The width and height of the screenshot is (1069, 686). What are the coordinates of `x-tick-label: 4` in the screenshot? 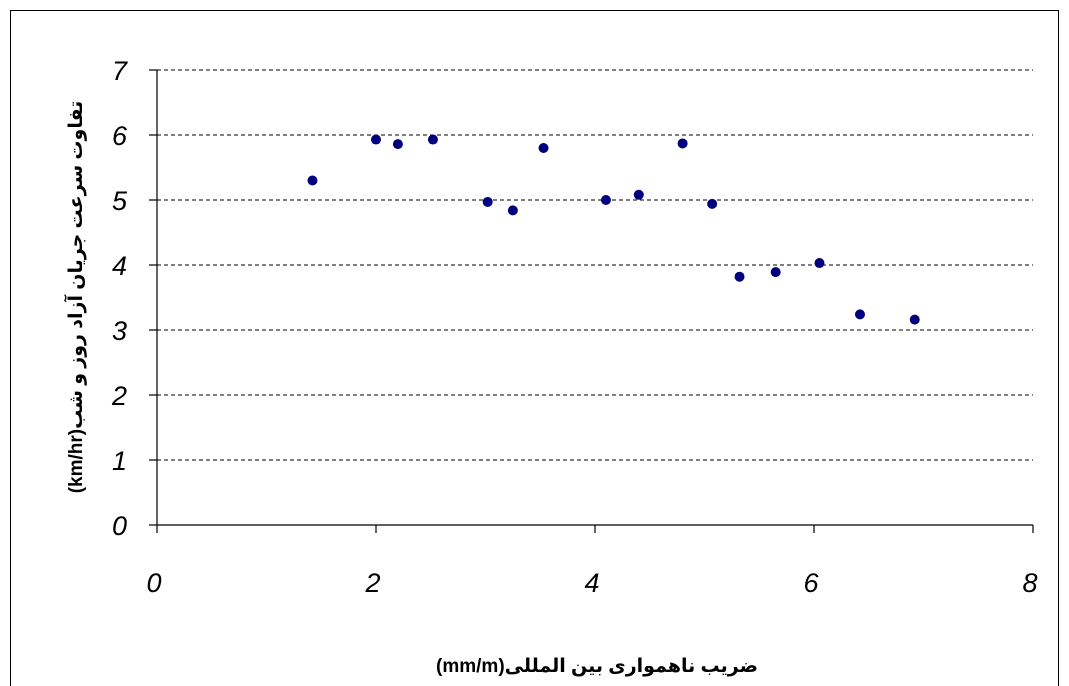 It's located at (591, 583).